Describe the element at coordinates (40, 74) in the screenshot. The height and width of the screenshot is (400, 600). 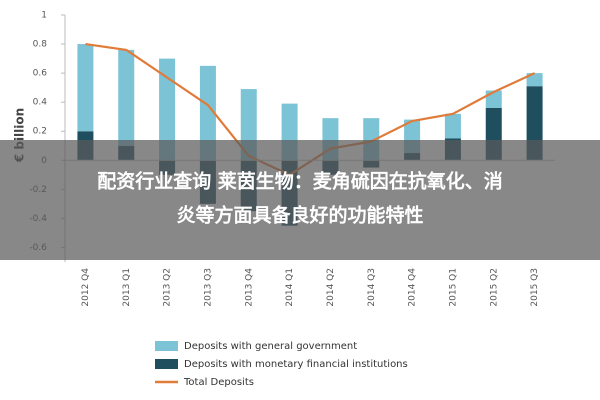
I see `y-tick-label: 0.6` at that location.